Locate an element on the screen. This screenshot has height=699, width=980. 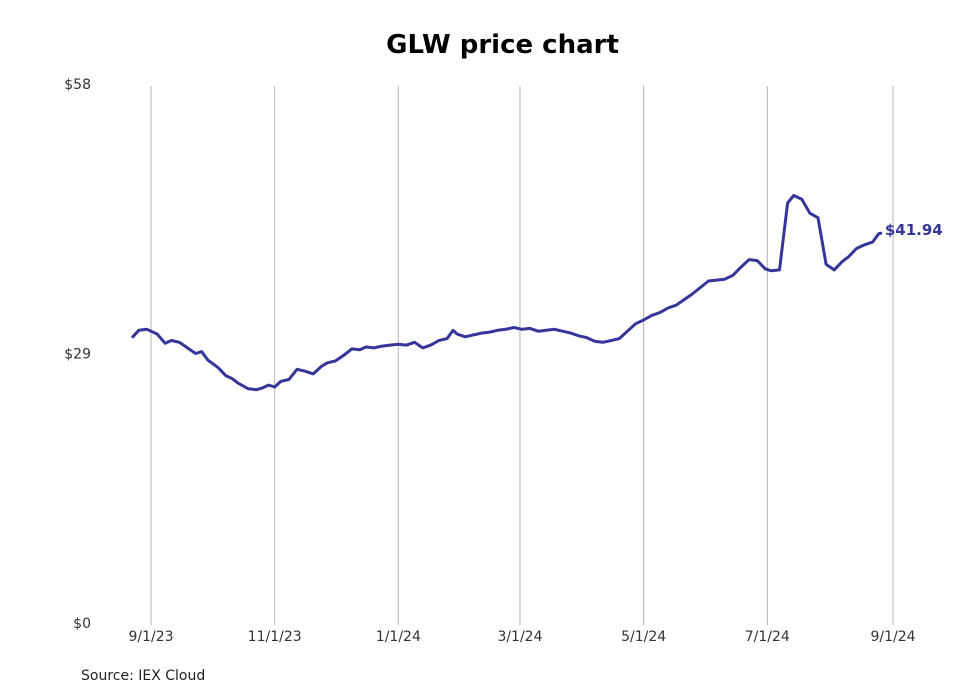
x-tick-label: 5/1/24 is located at coordinates (643, 637).